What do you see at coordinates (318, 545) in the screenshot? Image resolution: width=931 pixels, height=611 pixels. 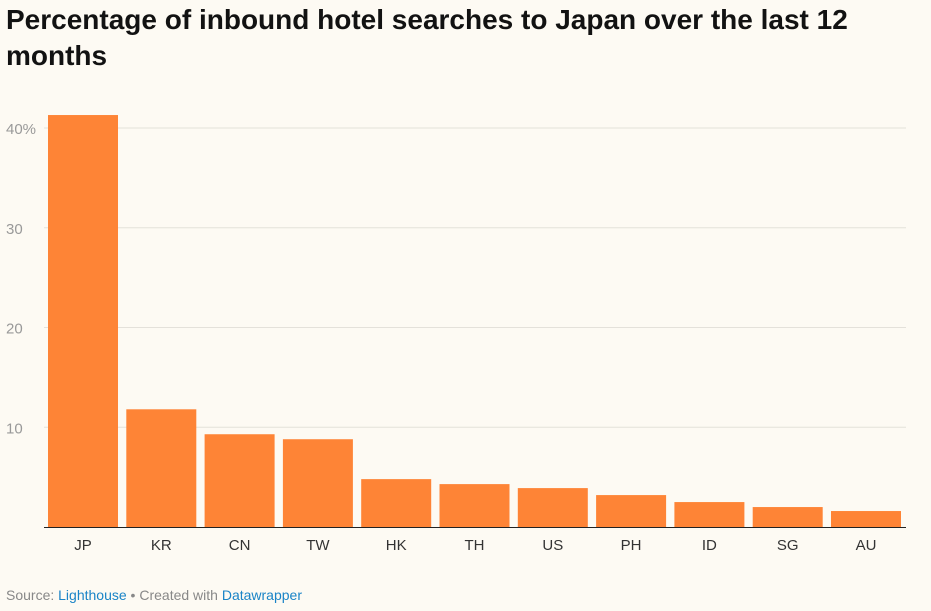 I see `x-category-label: TW` at bounding box center [318, 545].